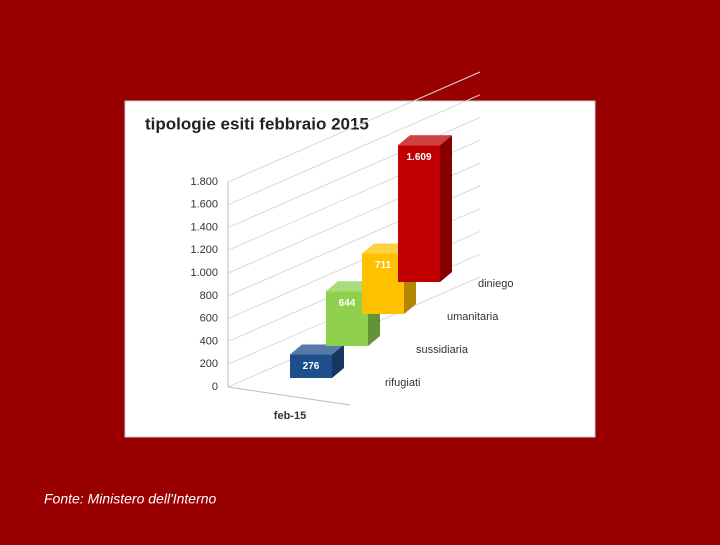 The height and width of the screenshot is (545, 720). I want to click on y-tick-label: 1.000, so click(204, 273).